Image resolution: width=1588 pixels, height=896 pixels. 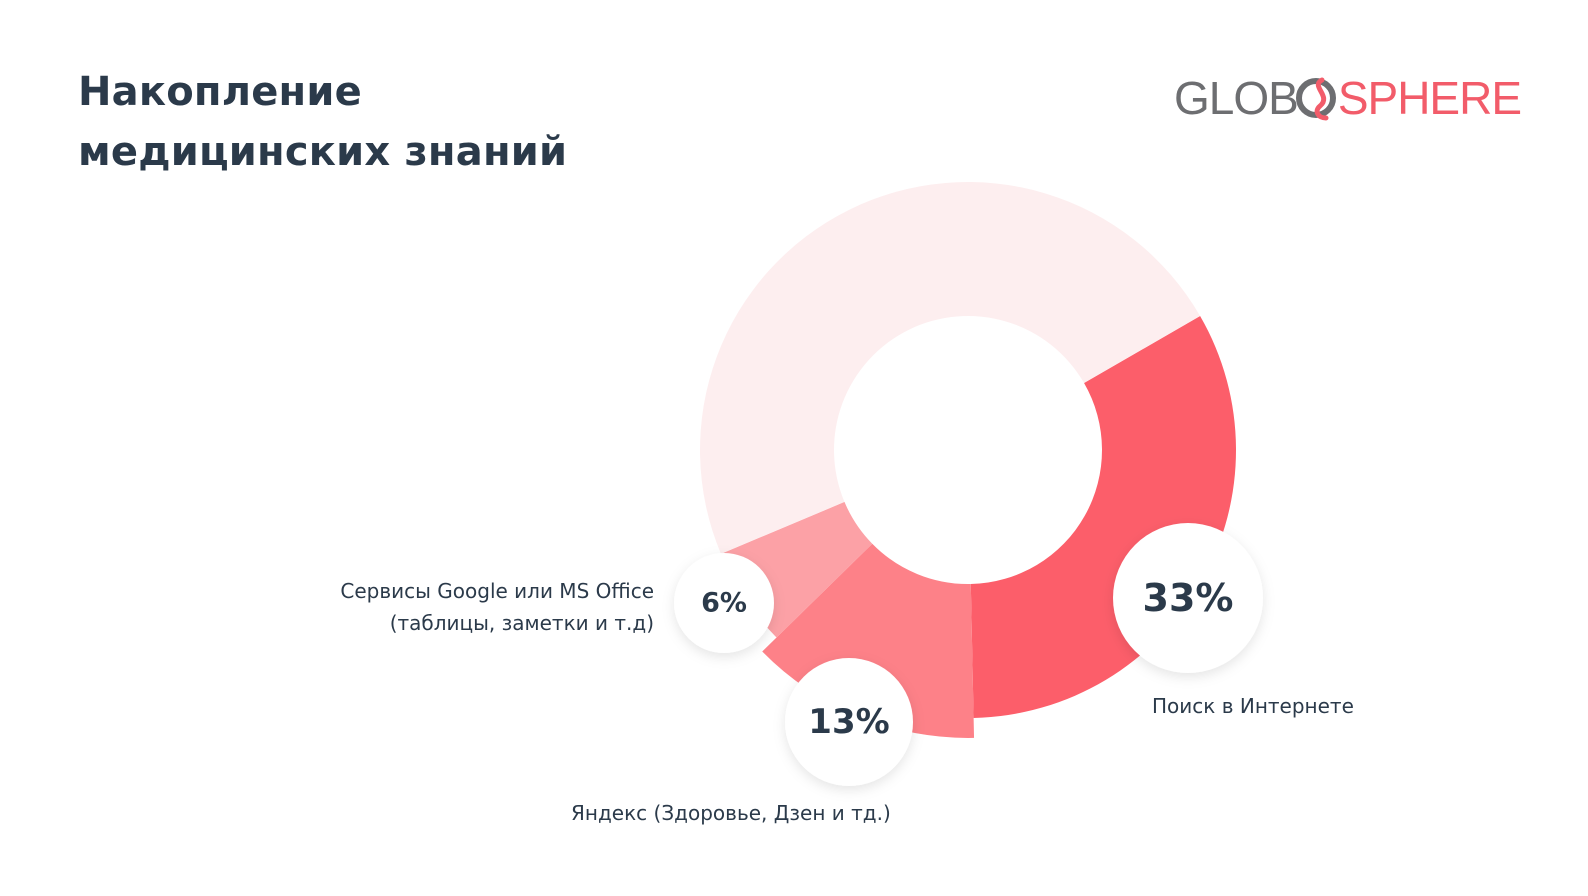 I want to click on value-bubble-circle-search, so click(x=1188, y=598).